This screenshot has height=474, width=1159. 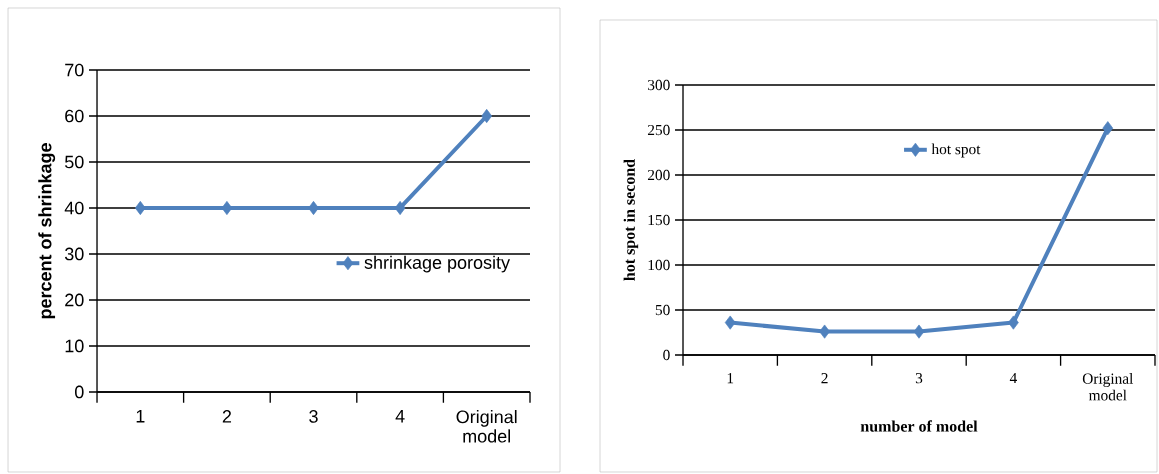 I want to click on y-axis-title: hot spot in second, so click(x=631, y=220).